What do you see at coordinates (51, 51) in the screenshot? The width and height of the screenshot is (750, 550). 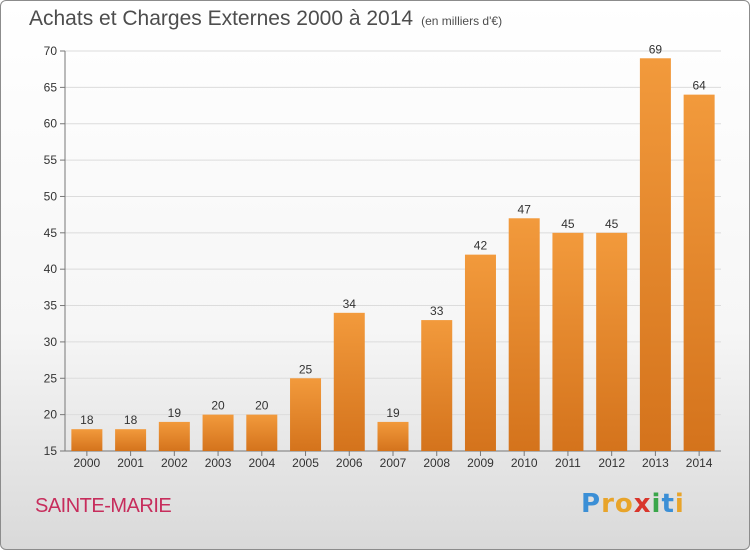 I see `y-tick-label: 70` at bounding box center [51, 51].